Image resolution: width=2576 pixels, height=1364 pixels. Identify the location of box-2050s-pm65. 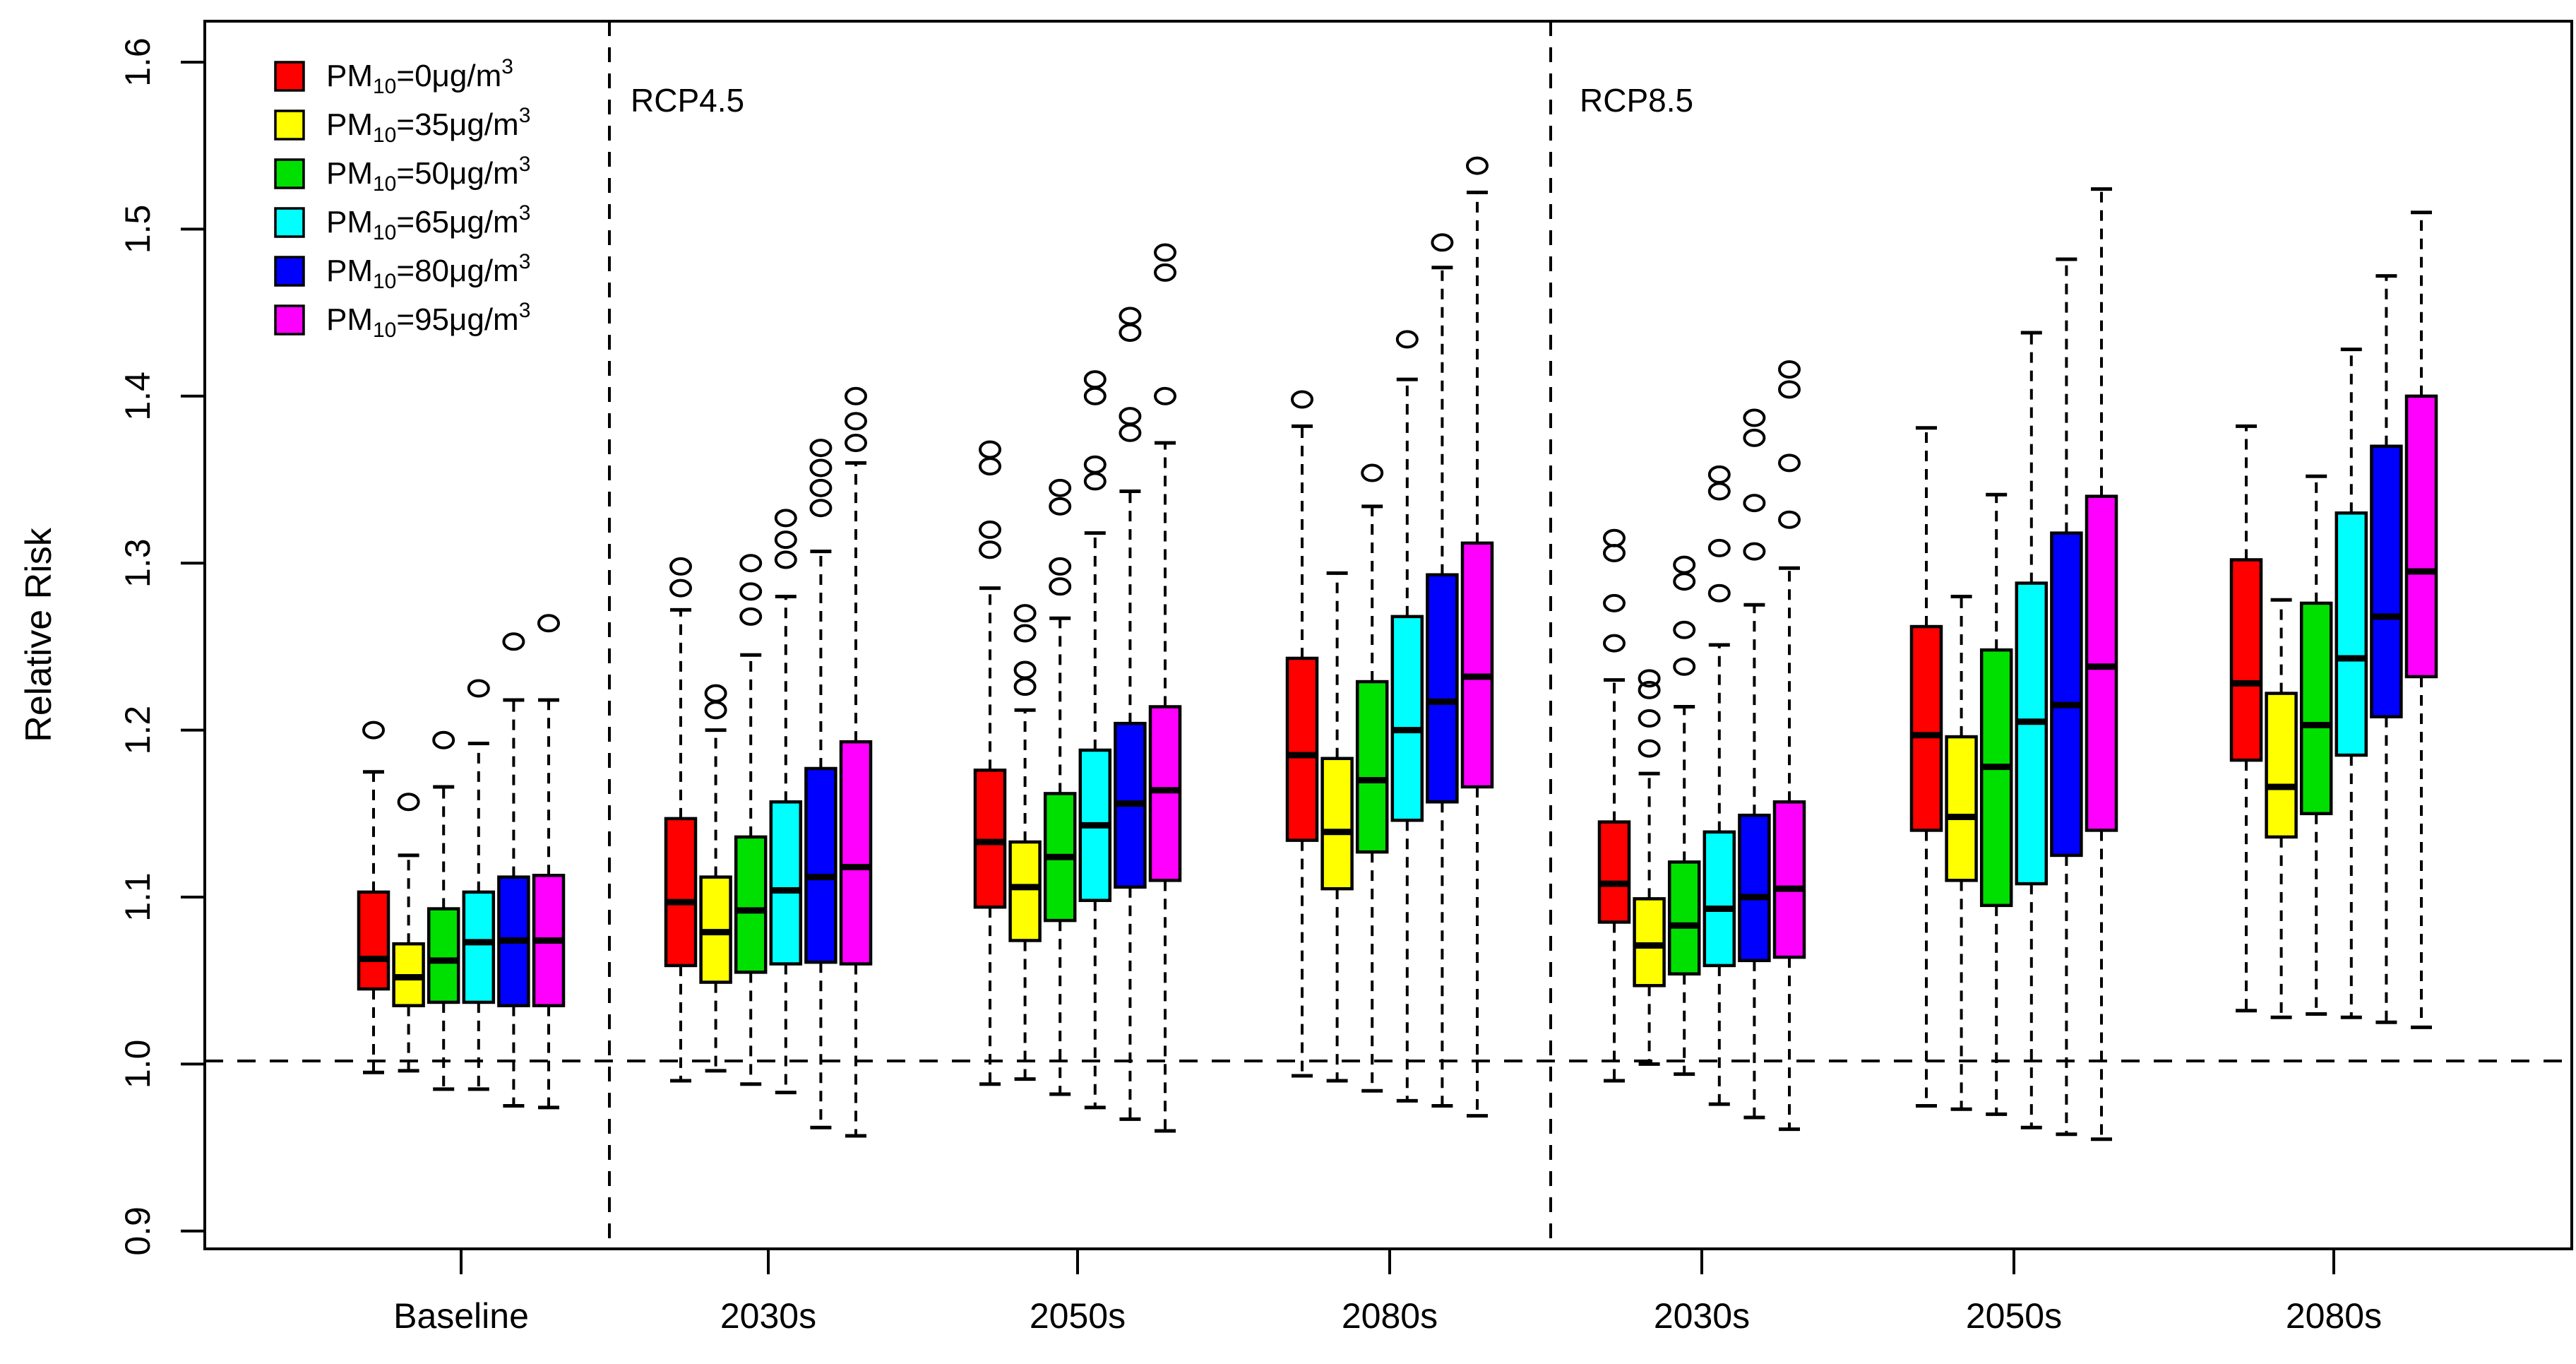
(1095, 740).